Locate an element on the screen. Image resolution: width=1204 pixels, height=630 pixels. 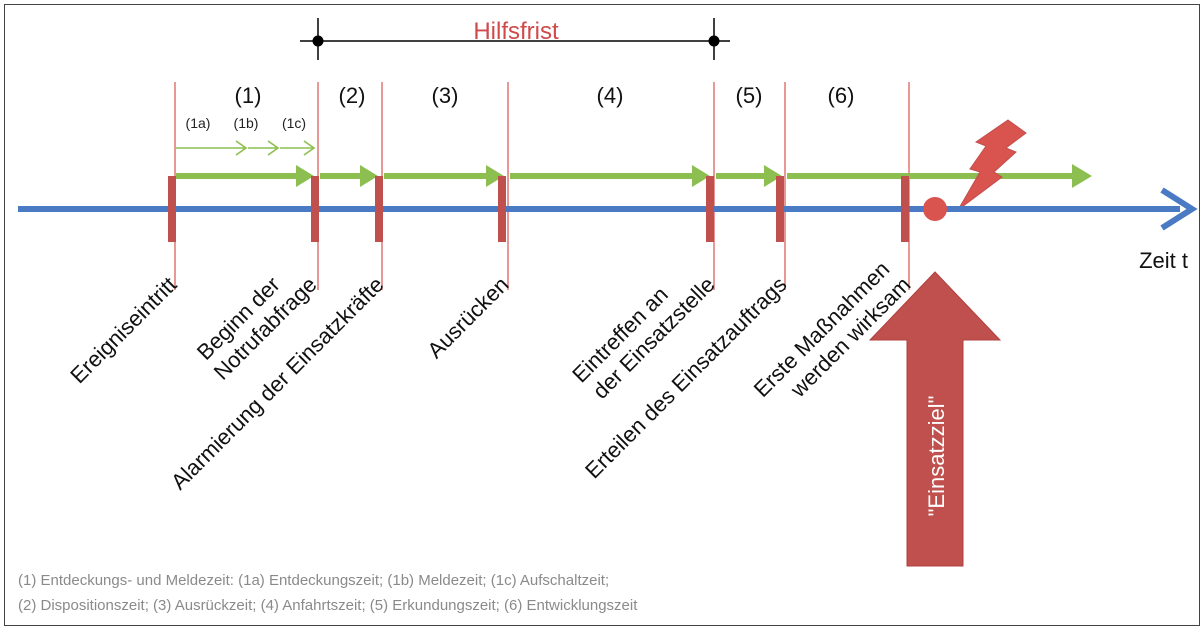
phase-label-2: (2) is located at coordinates (352, 95).